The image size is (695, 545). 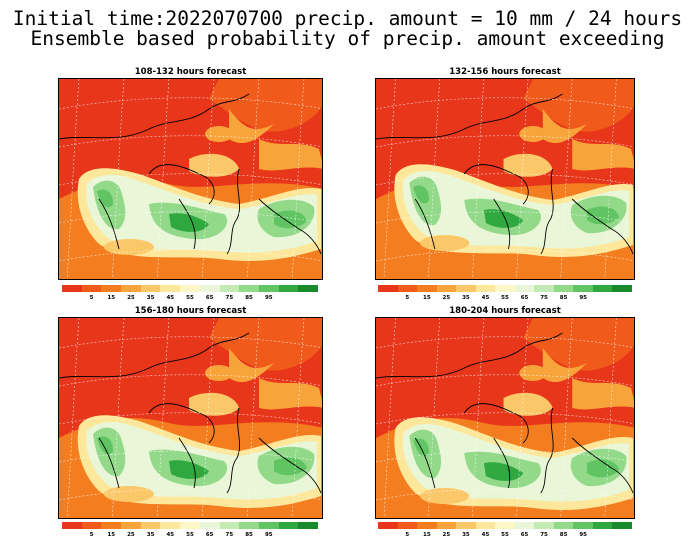 I want to click on panel-title: 108-132 hours forecast, so click(x=190, y=72).